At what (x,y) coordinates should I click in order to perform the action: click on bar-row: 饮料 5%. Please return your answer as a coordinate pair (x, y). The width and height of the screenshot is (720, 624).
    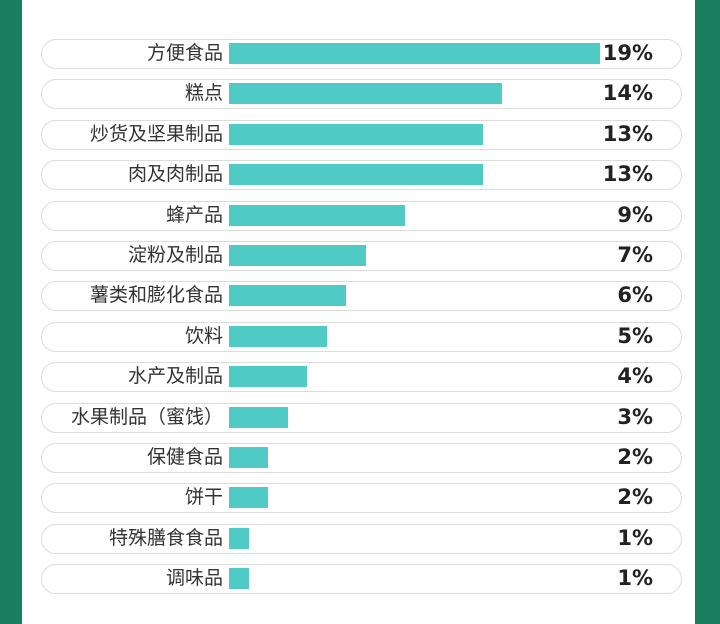
    Looking at the image, I should click on (361, 336).